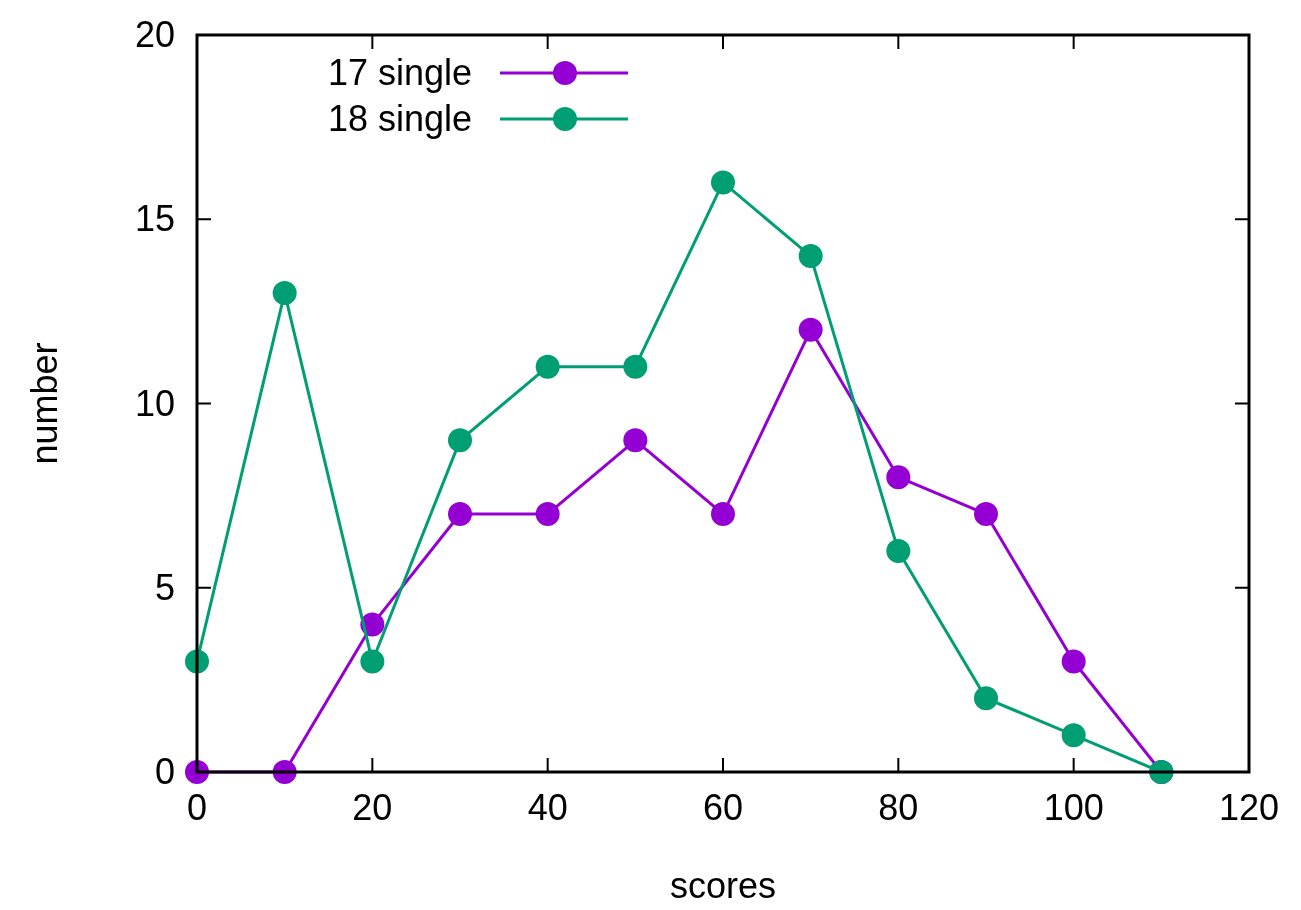 Image resolution: width=1301 pixels, height=910 pixels. I want to click on x-tick-label: 120, so click(1249, 807).